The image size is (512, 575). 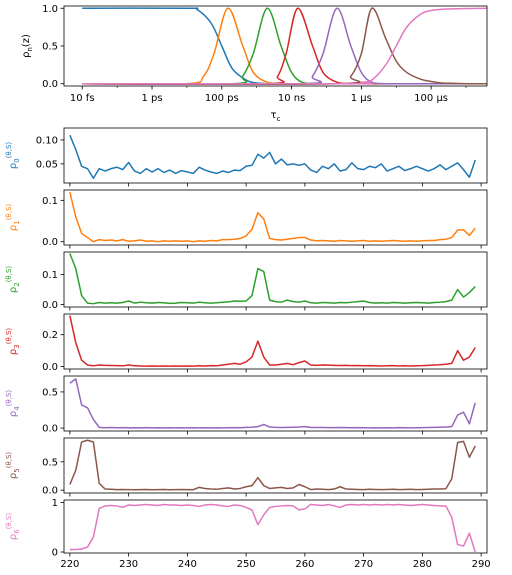 I want to click on panel-7-ylabel: ρ6(θ,S), so click(x=13, y=527).